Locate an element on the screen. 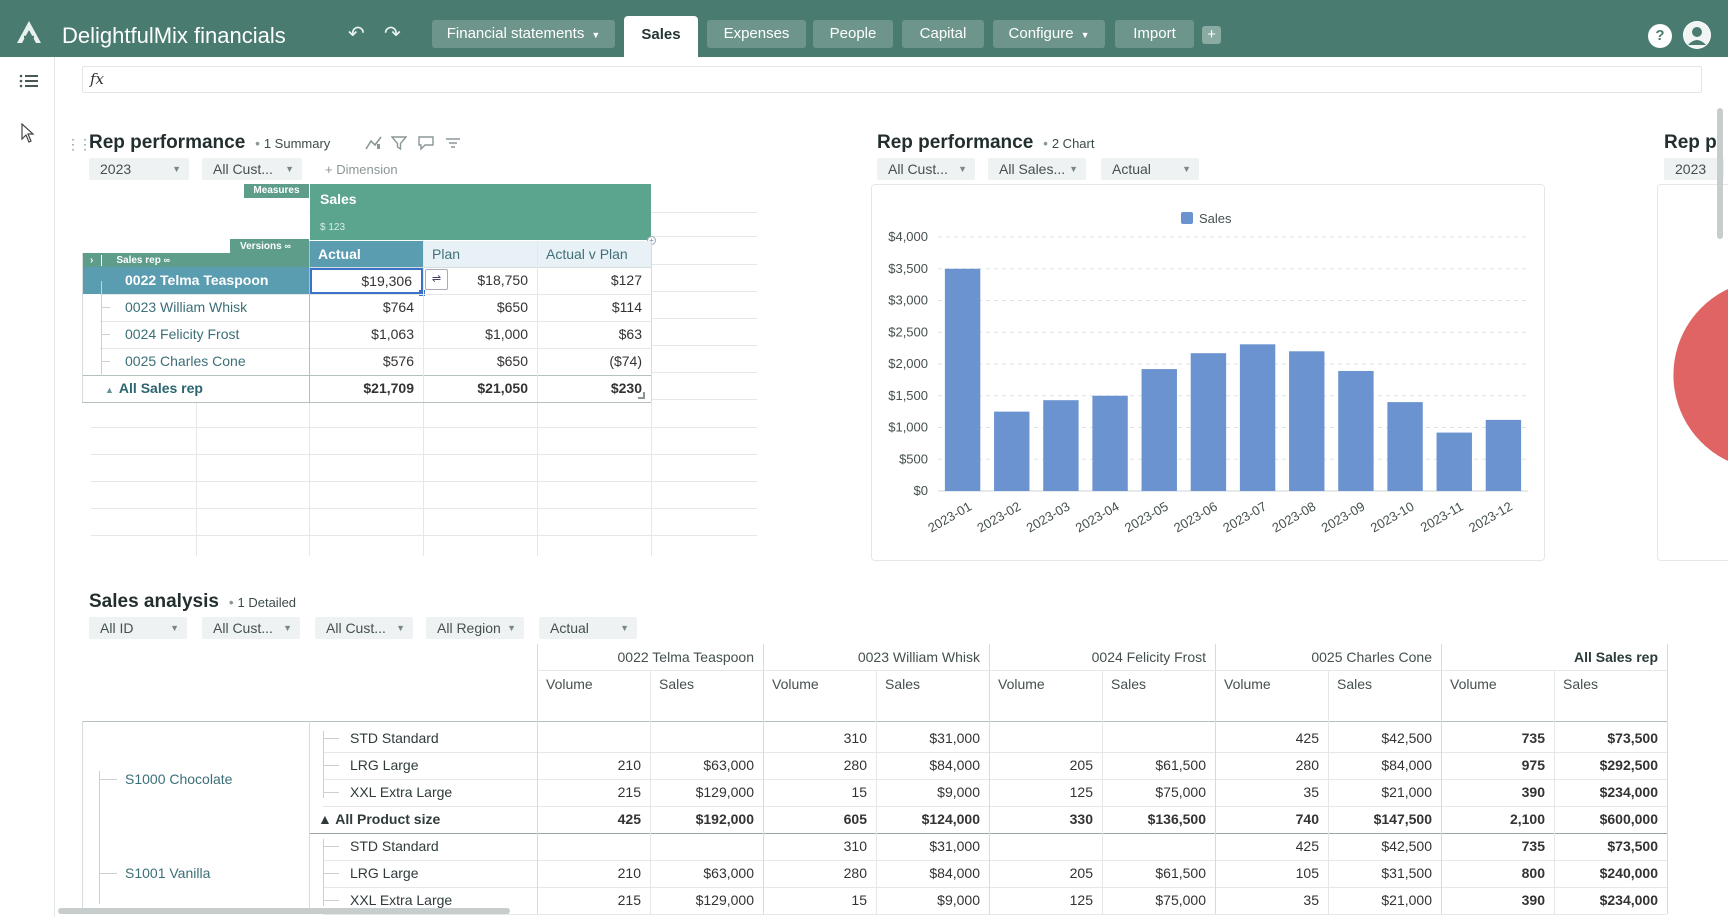 Image resolution: width=1728 pixels, height=917 pixels. add-tab-icon: + is located at coordinates (1211, 35).